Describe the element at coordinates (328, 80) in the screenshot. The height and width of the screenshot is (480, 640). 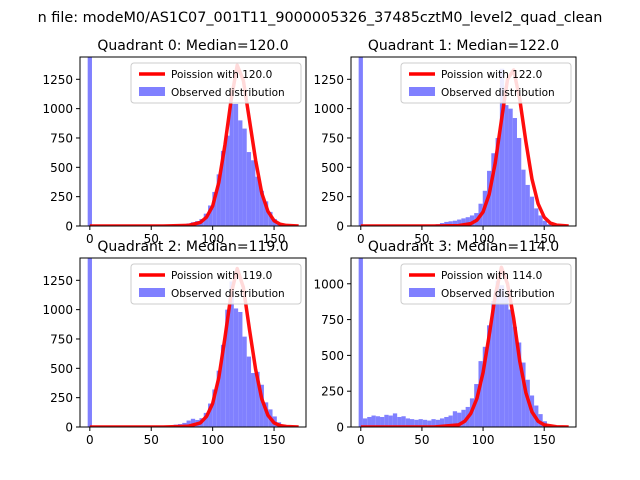
I see `y-tick-label: 1250` at that location.